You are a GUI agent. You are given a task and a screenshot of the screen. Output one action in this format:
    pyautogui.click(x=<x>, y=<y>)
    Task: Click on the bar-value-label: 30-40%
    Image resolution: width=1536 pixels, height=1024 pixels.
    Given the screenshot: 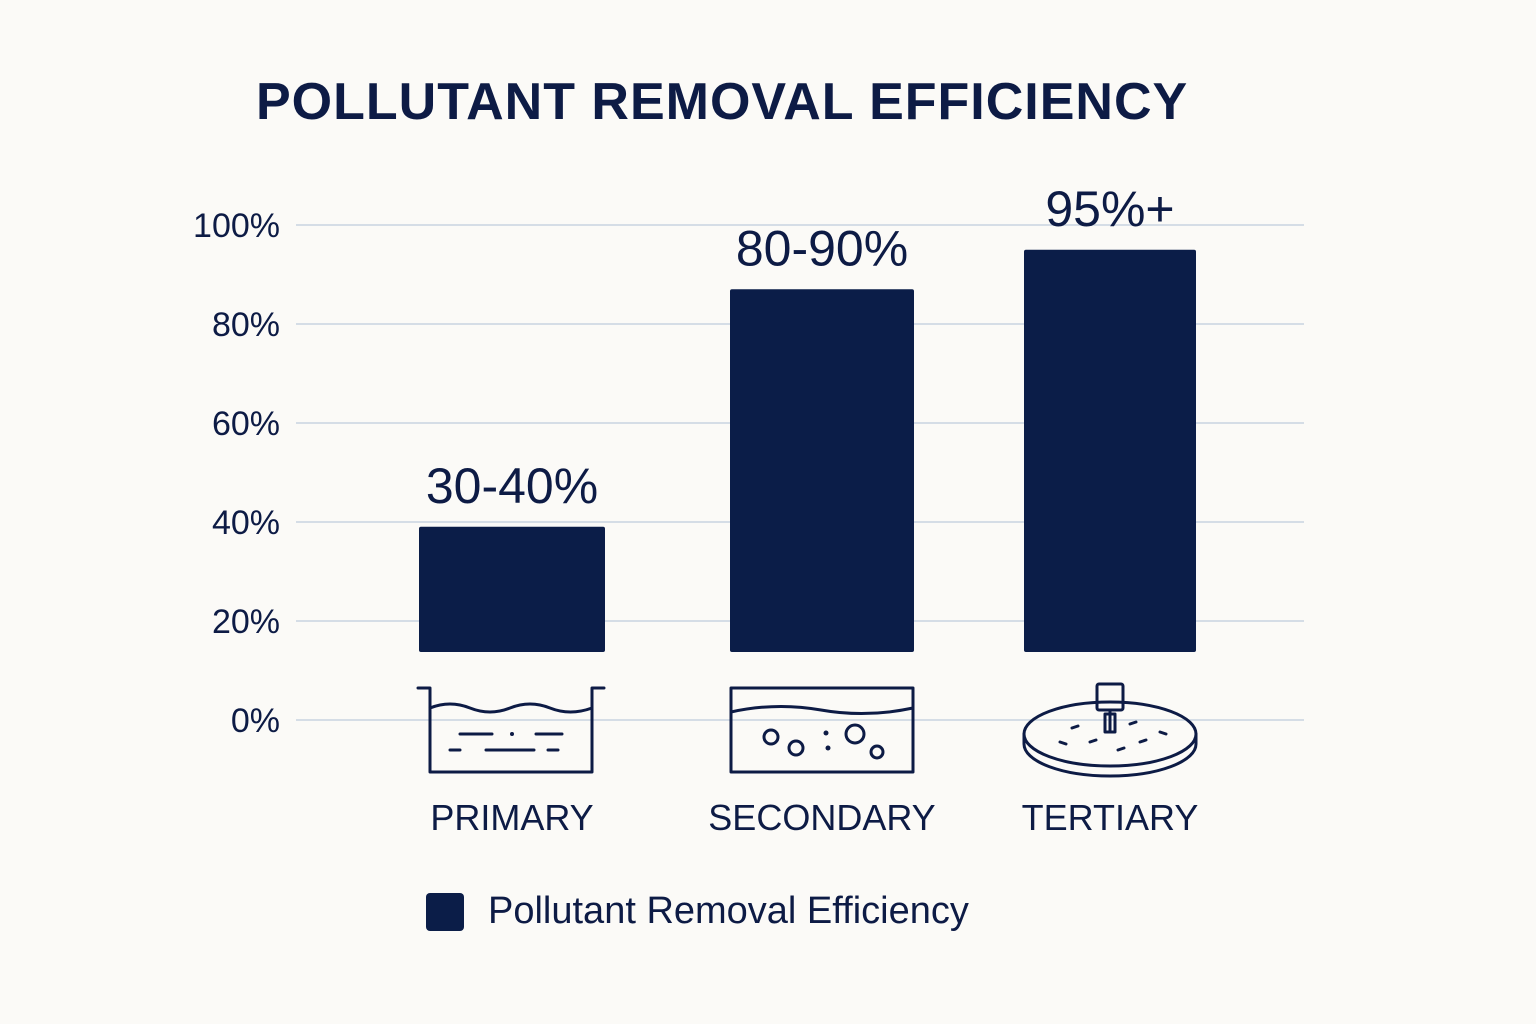 What is the action you would take?
    pyautogui.click(x=512, y=486)
    